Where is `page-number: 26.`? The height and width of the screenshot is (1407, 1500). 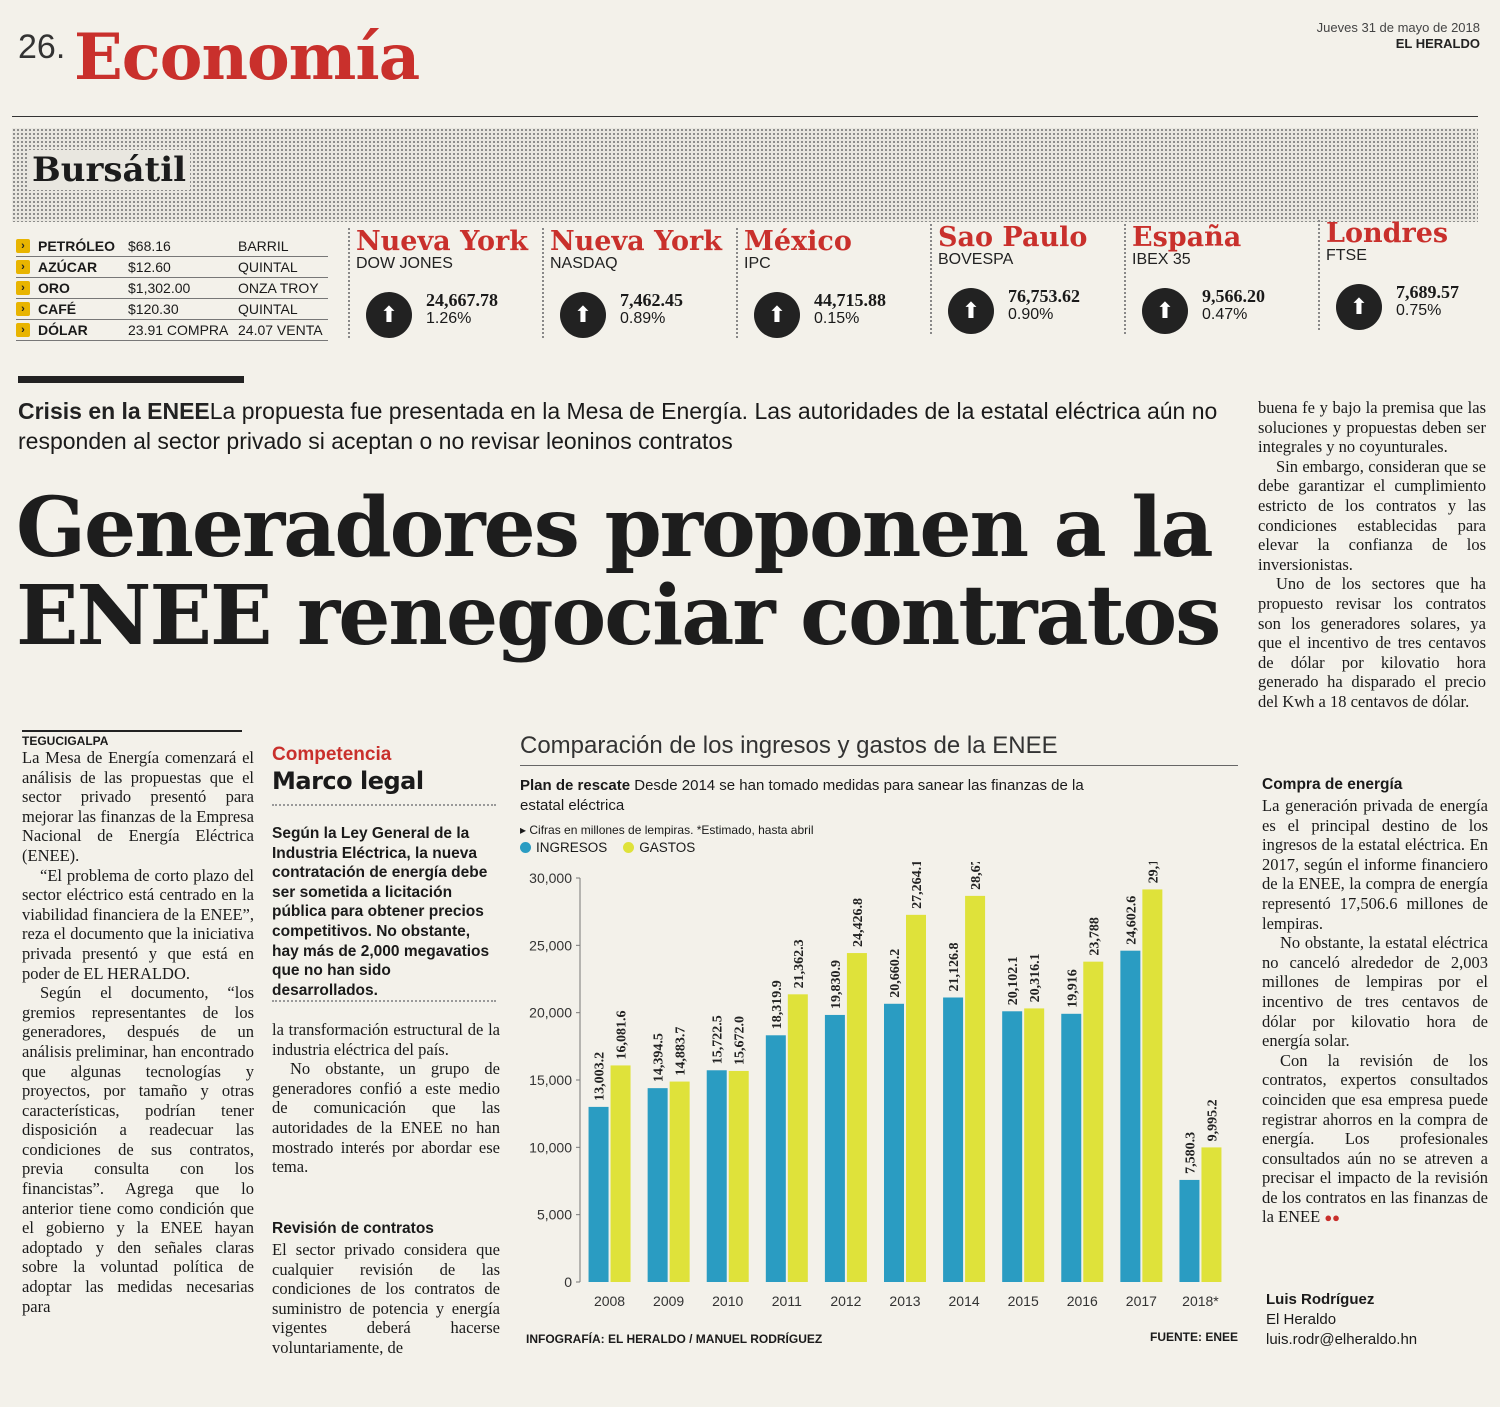 page-number: 26. is located at coordinates (42, 47).